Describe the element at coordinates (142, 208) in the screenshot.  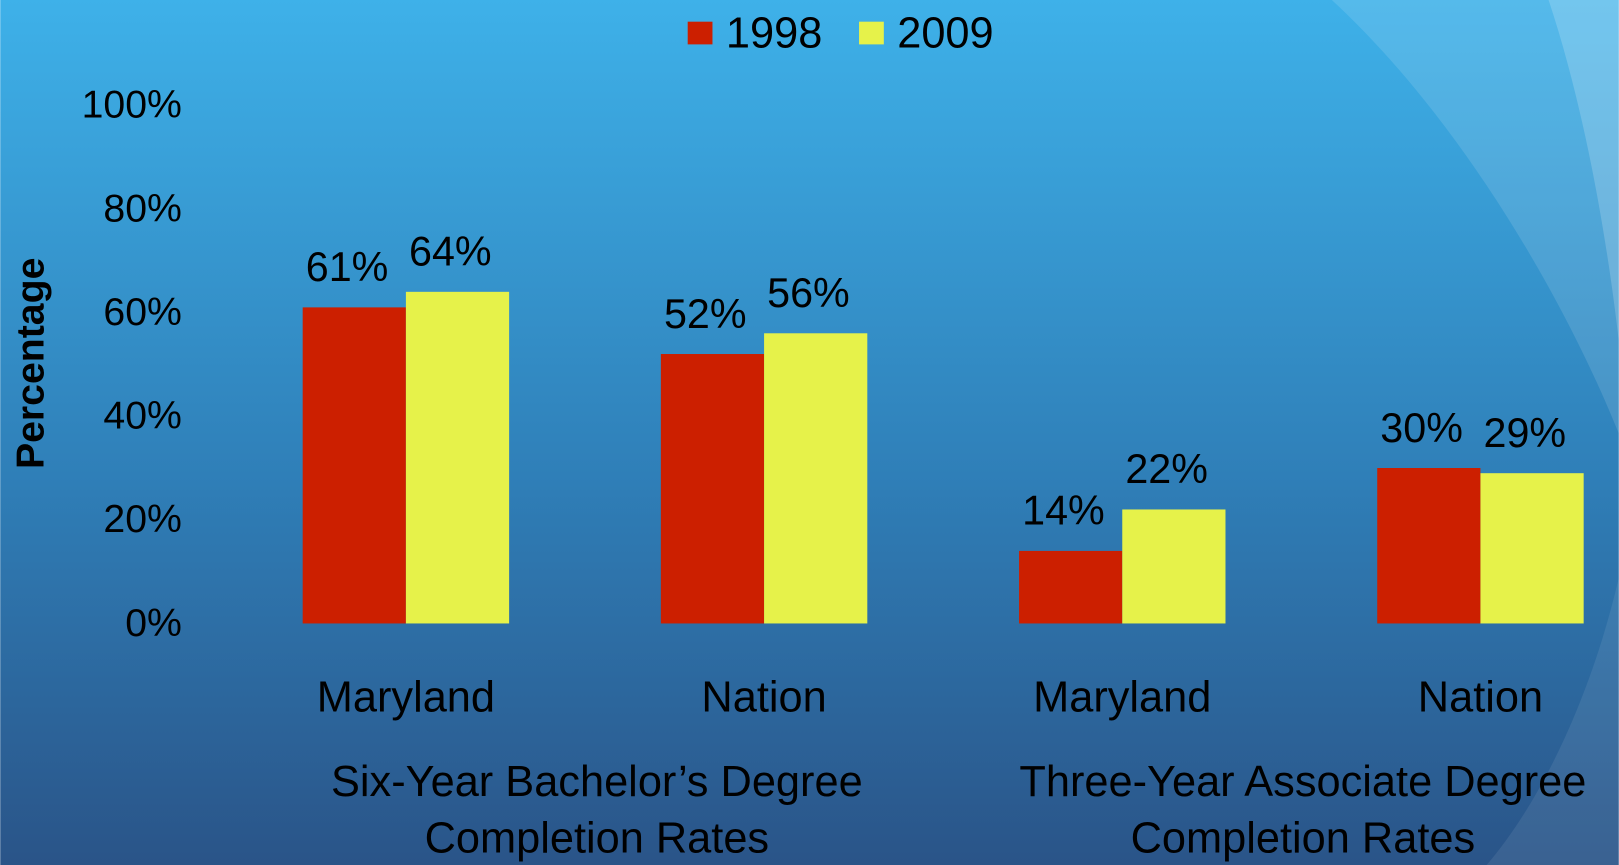
I see `y-tick-label: 80%` at that location.